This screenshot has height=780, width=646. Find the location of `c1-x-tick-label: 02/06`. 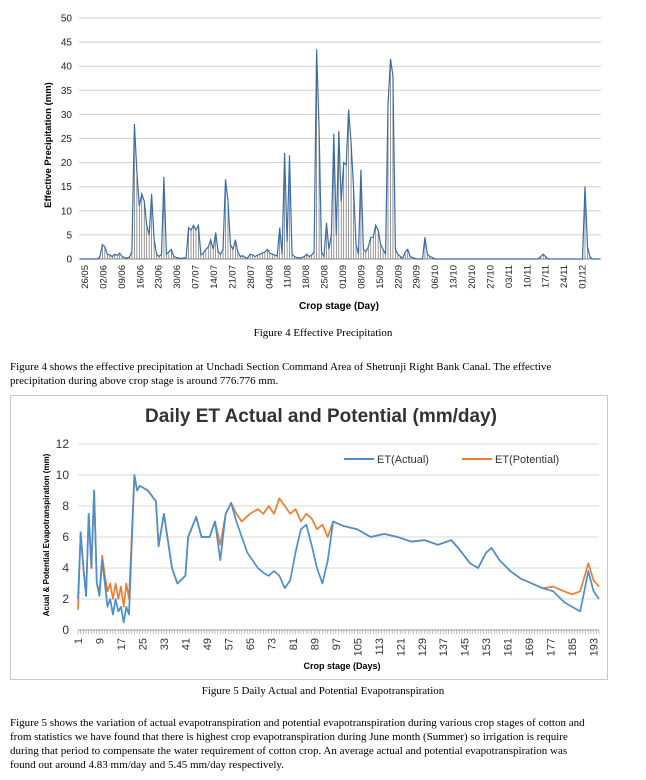

c1-x-tick-label: 02/06 is located at coordinates (103, 277).